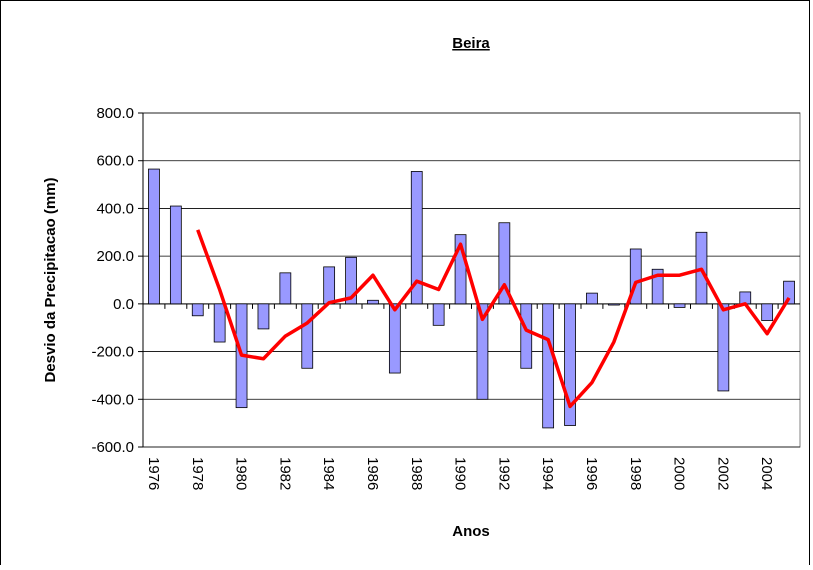  What do you see at coordinates (50, 279) in the screenshot?
I see `y-axis-label: Desvio da Precipitacao (mm)` at bounding box center [50, 279].